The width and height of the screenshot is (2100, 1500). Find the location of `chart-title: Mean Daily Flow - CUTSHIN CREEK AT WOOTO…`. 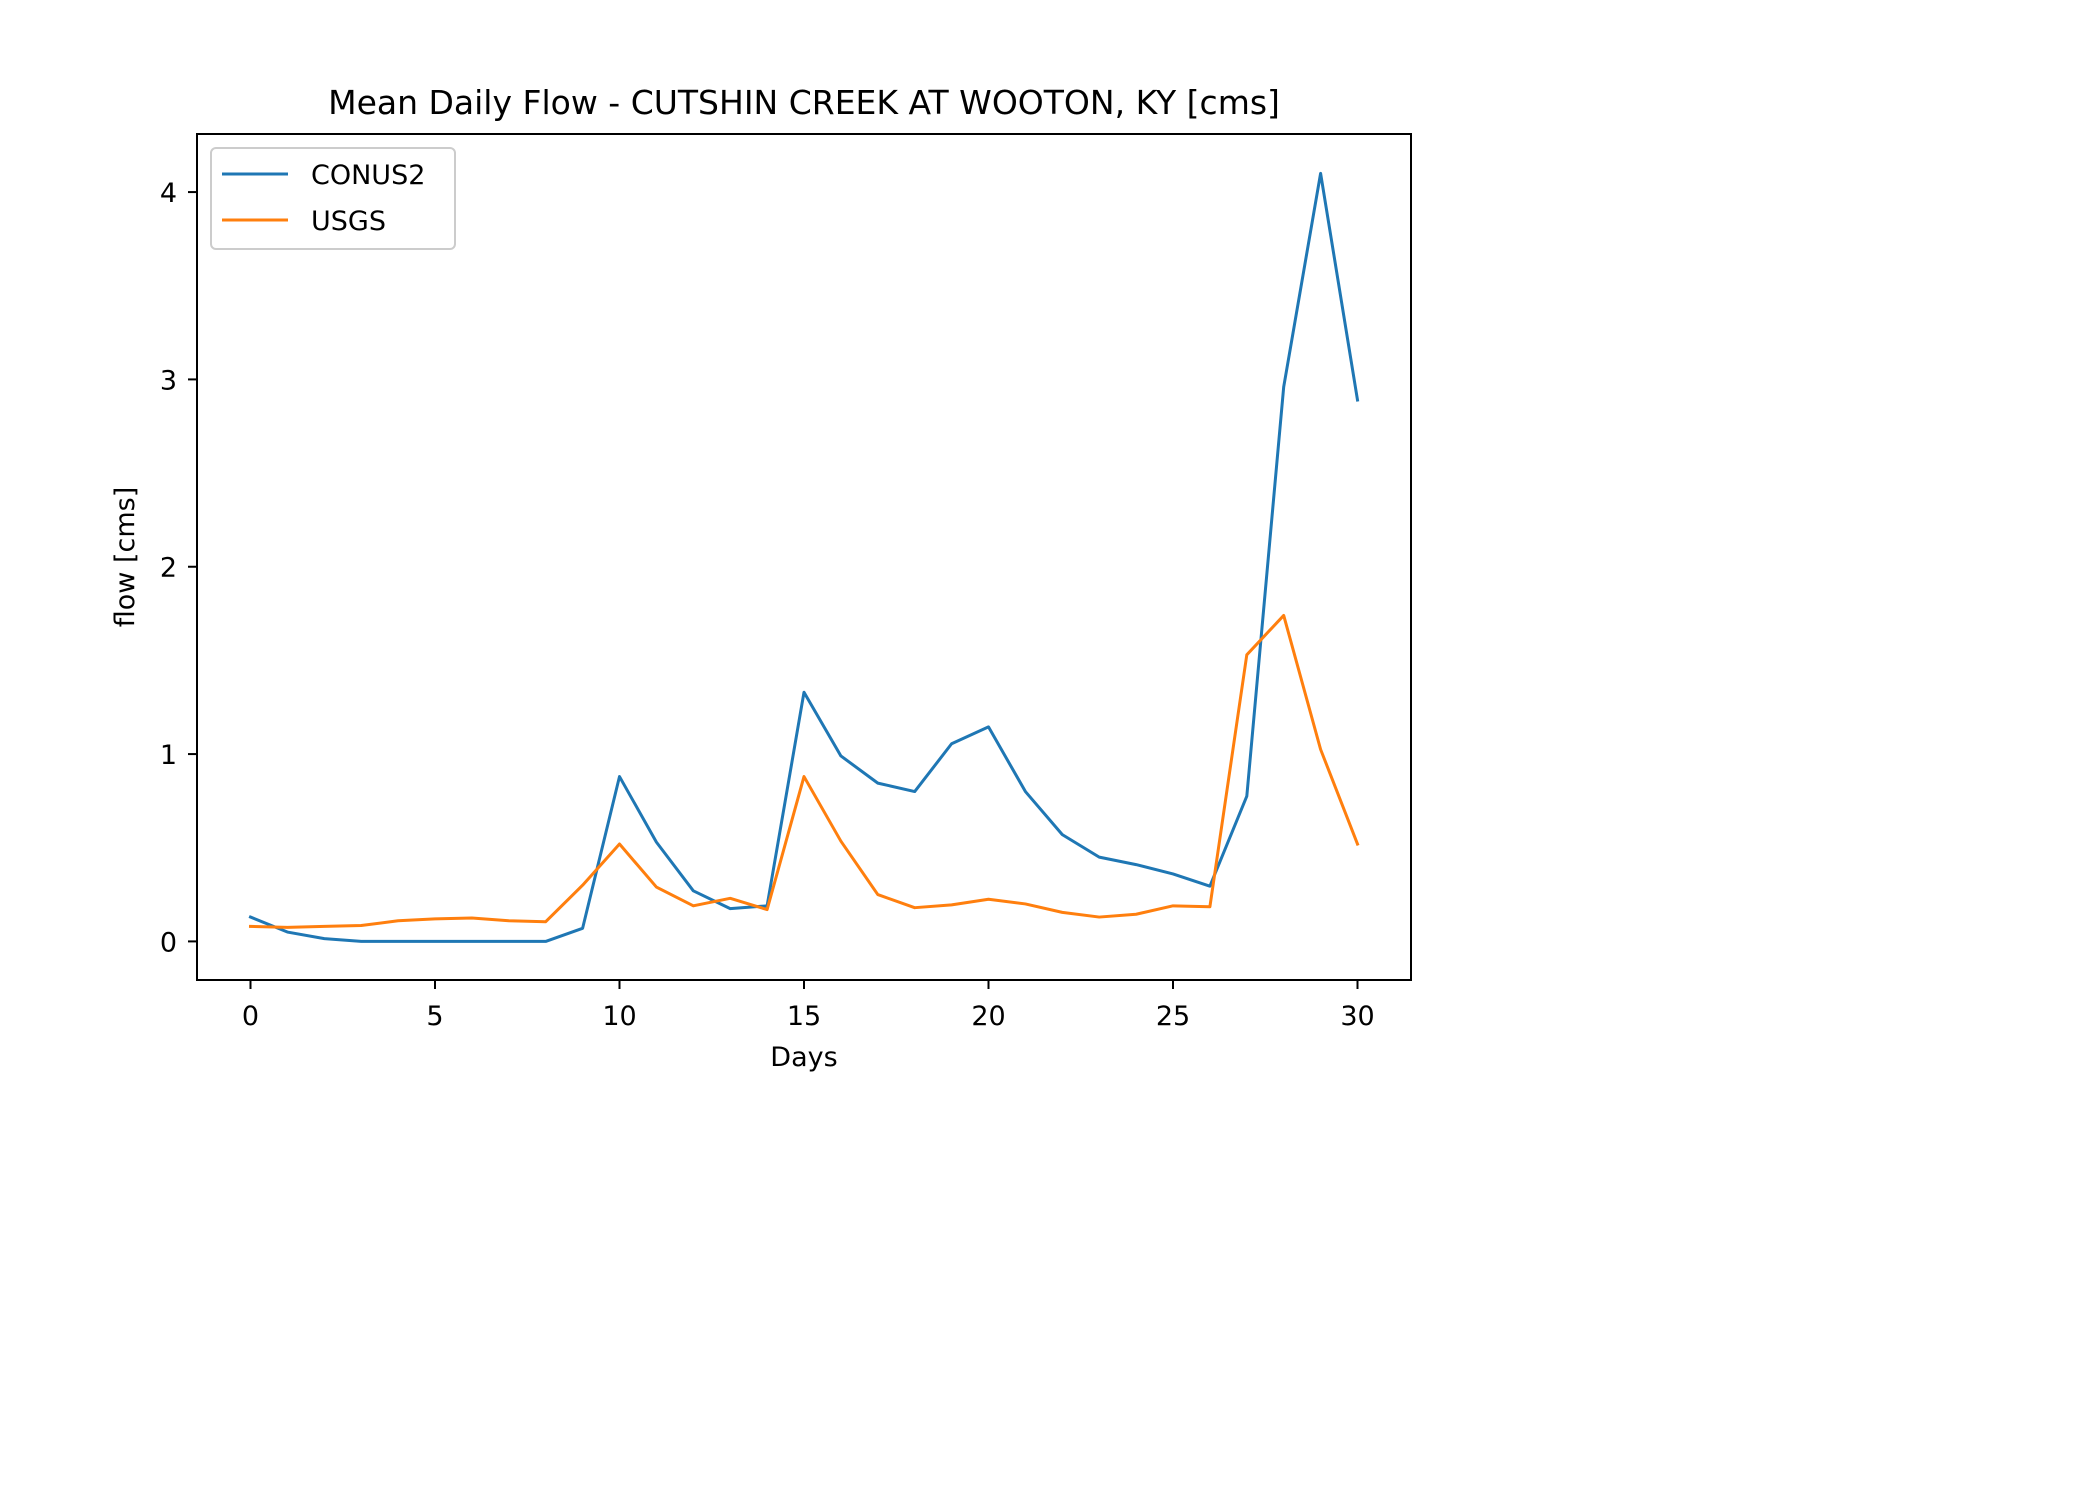

chart-title: Mean Daily Flow - CUTSHIN CREEK AT WOOTO… is located at coordinates (804, 102).